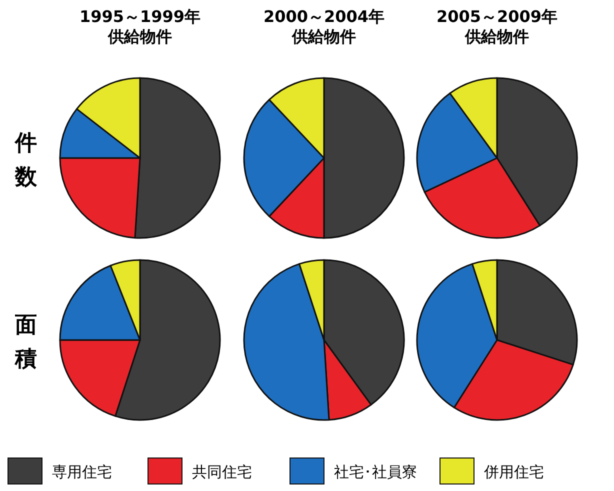 The width and height of the screenshot is (614, 491). I want to click on chart-title: 1995～1999年, so click(140, 16).